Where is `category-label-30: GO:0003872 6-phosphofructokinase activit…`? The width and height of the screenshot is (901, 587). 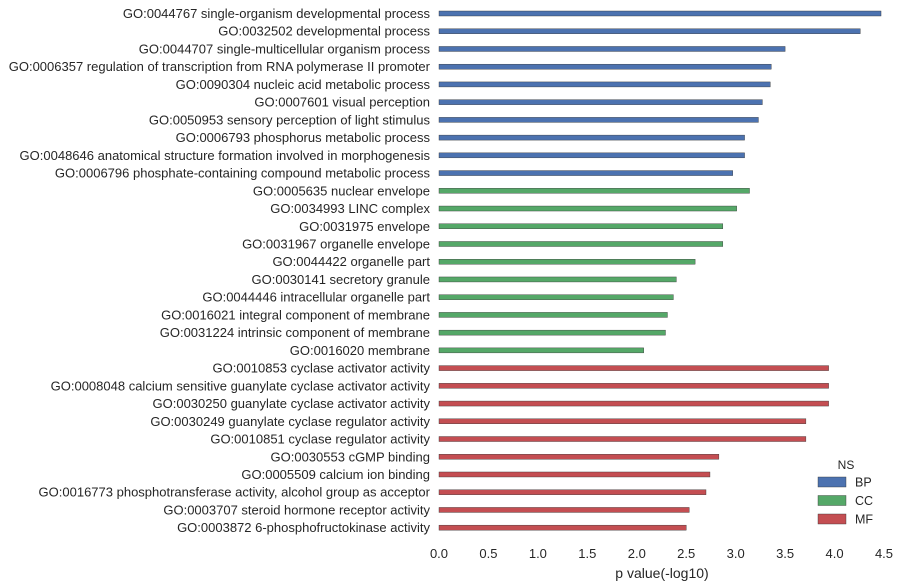 category-label-30: GO:0003872 6-phosphofructokinase activit… is located at coordinates (303, 527).